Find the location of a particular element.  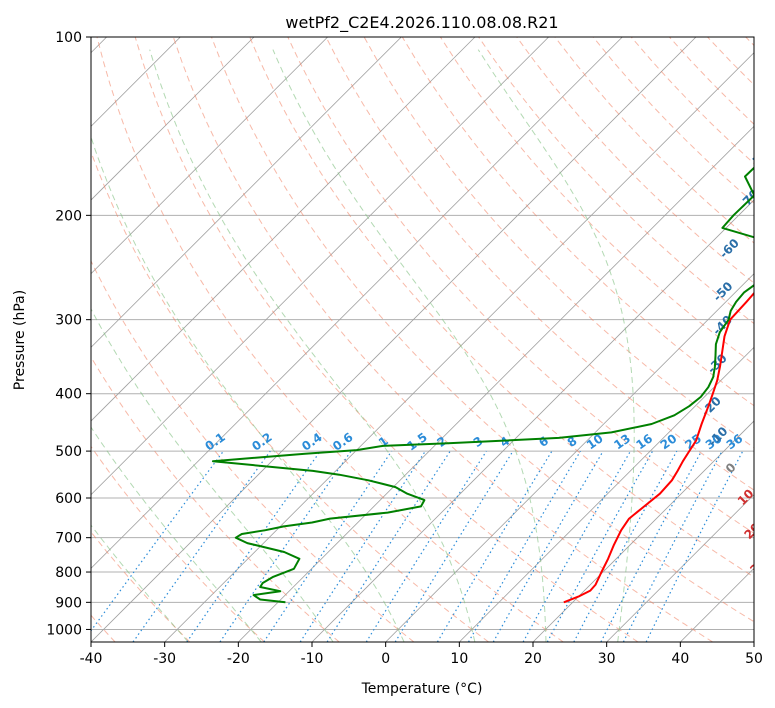

y-axis-label: Pressure (hPa) is located at coordinates (20, 340).